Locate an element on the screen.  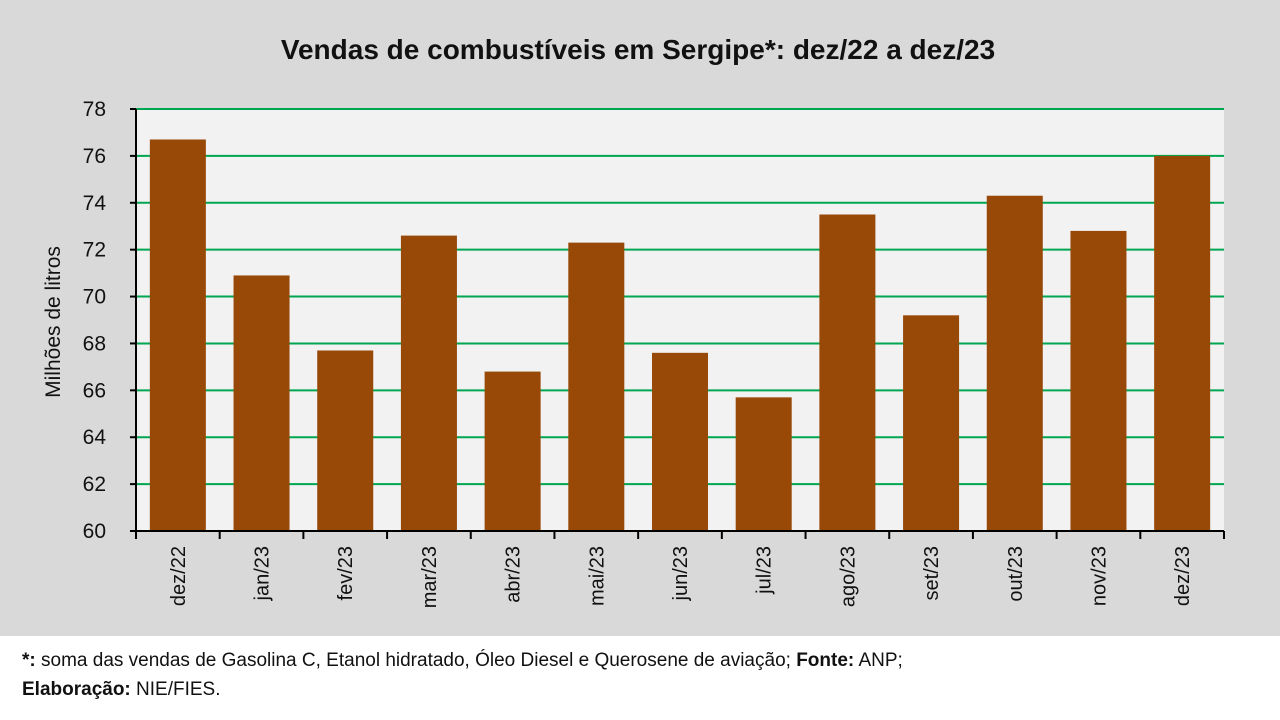
footnote-author-value: NIE/FIES. is located at coordinates (175, 689).